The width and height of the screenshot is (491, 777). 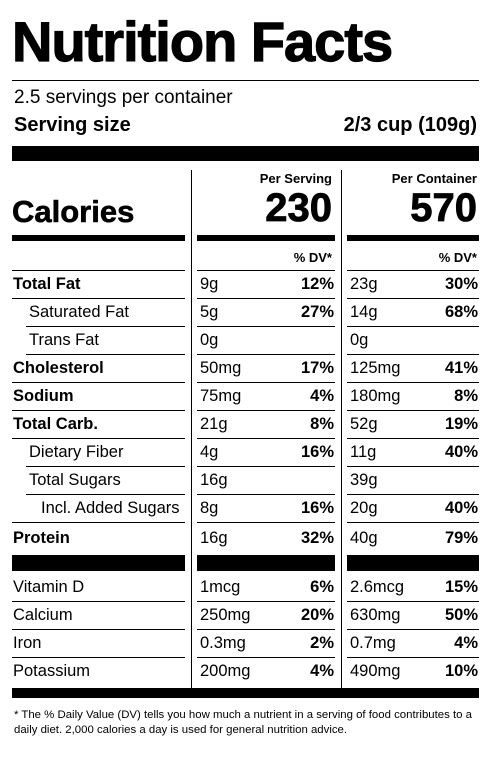 What do you see at coordinates (377, 587) in the screenshot?
I see `vitamin-container-amount: 2.6mcg` at bounding box center [377, 587].